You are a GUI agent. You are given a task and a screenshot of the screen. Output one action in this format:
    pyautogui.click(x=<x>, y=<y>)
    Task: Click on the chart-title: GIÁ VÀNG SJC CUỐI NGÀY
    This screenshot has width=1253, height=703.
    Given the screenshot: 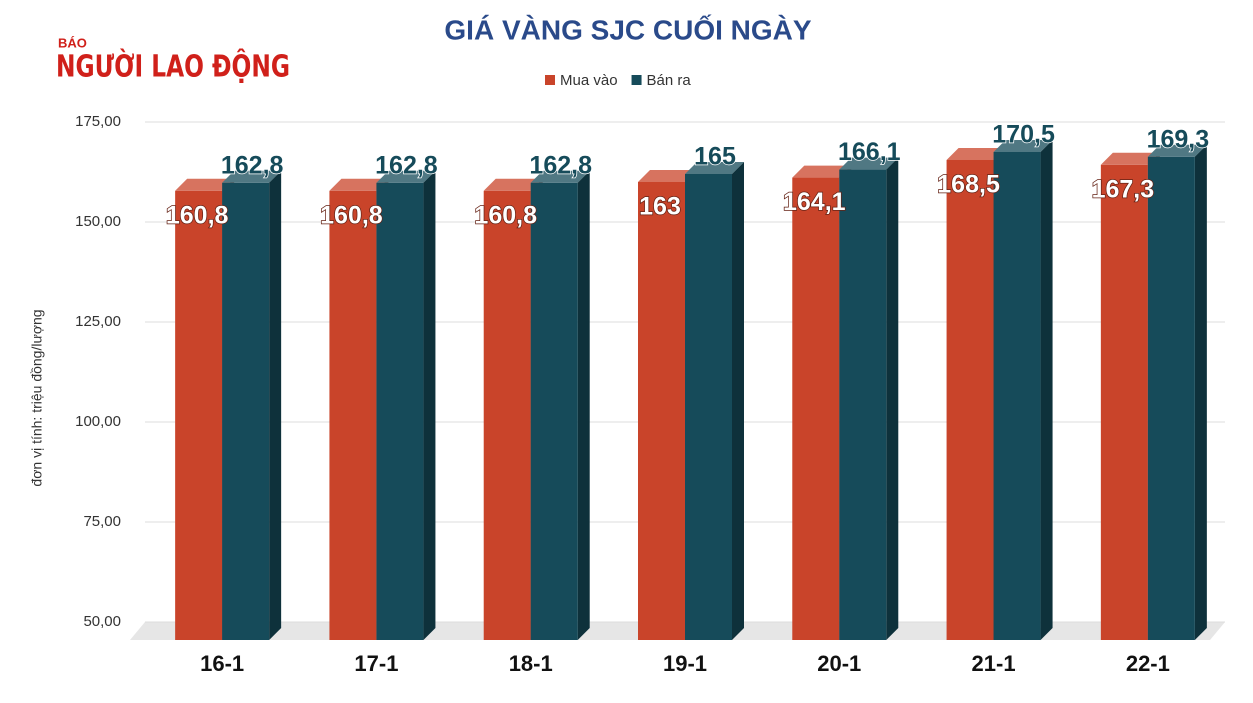 What is the action you would take?
    pyautogui.click(x=627, y=29)
    